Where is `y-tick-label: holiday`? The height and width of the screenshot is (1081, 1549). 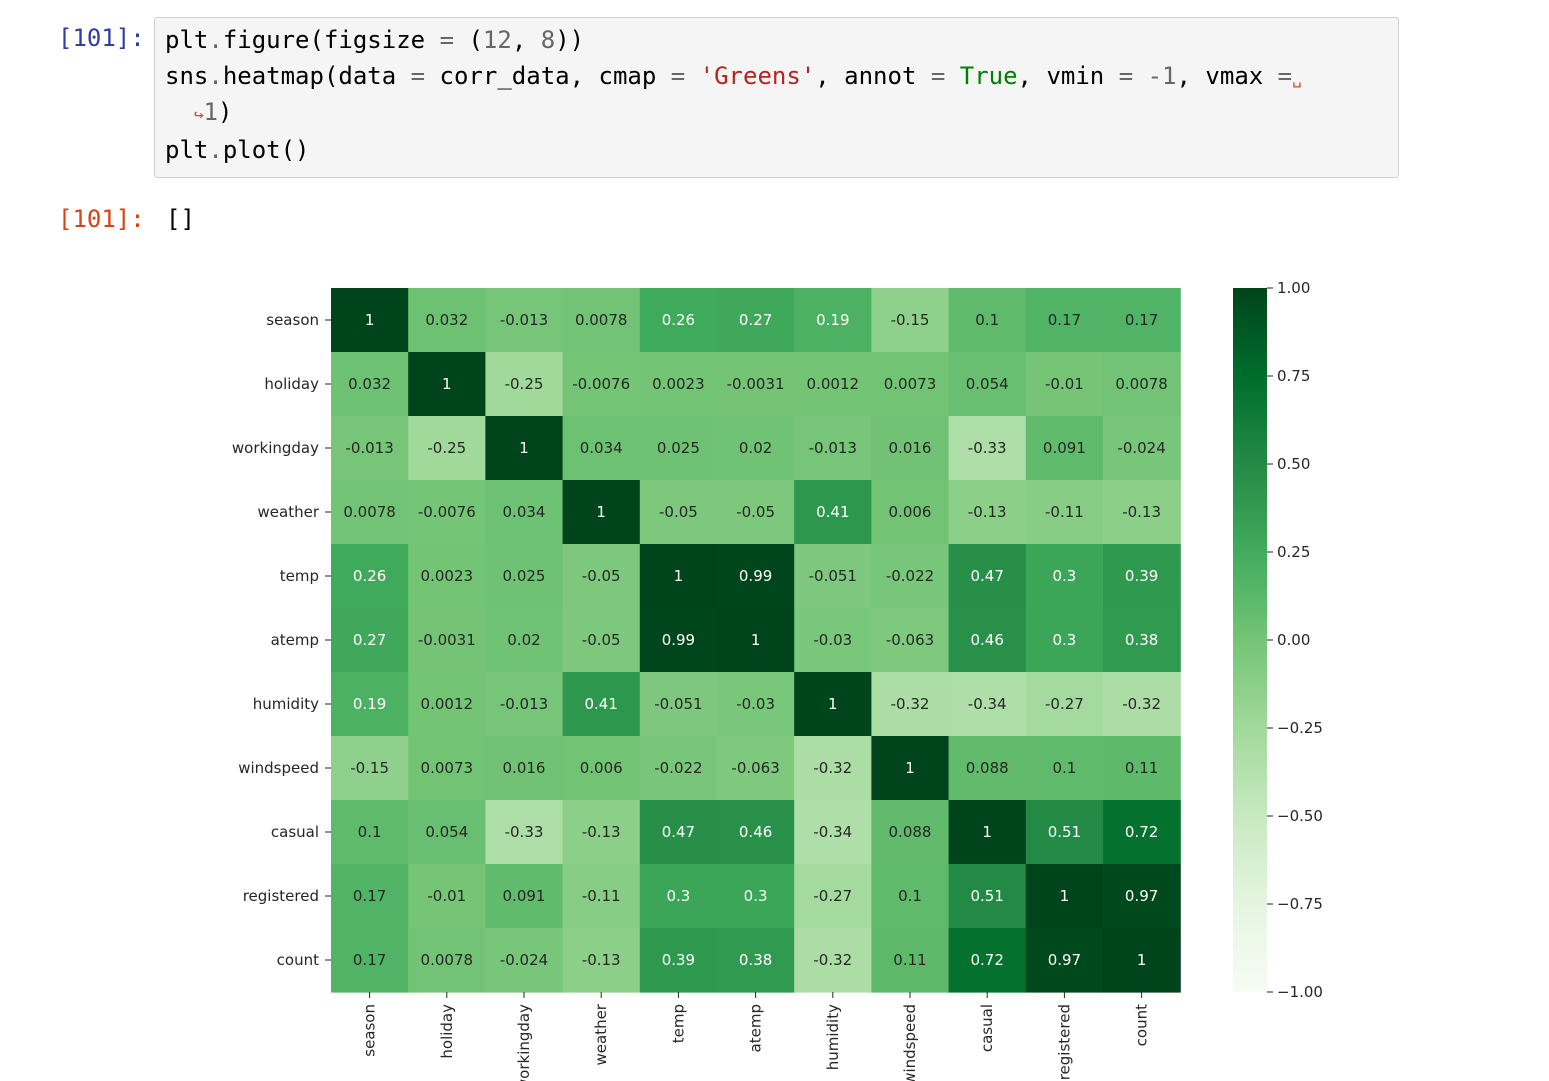
y-tick-label: holiday is located at coordinates (291, 384).